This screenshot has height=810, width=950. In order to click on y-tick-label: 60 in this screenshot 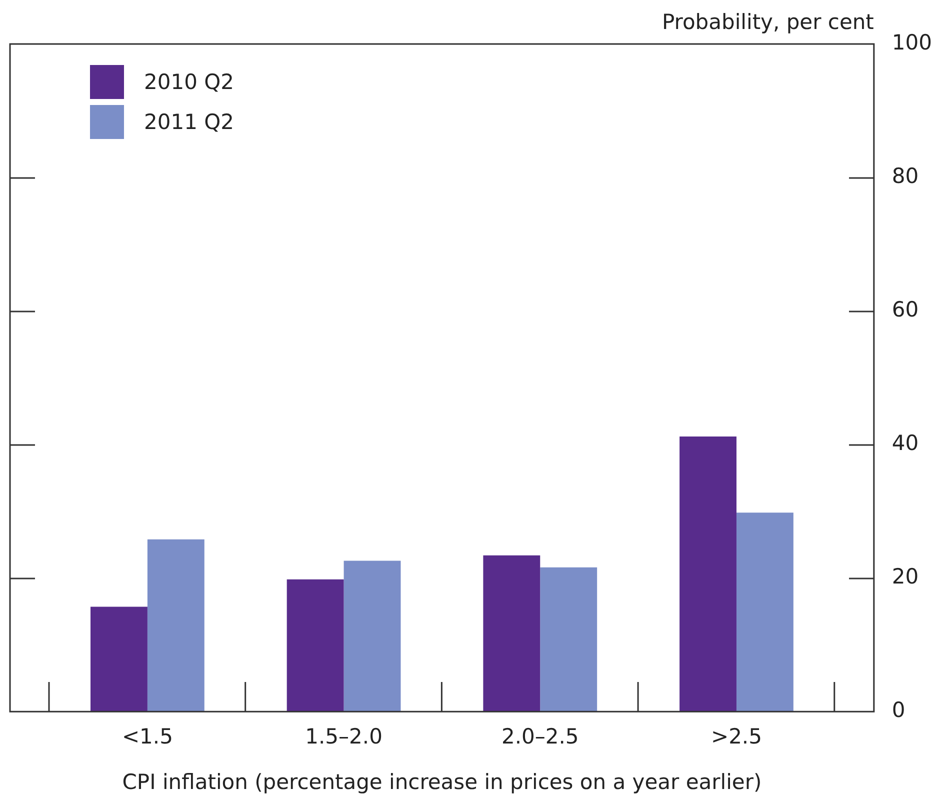, I will do `click(905, 309)`.